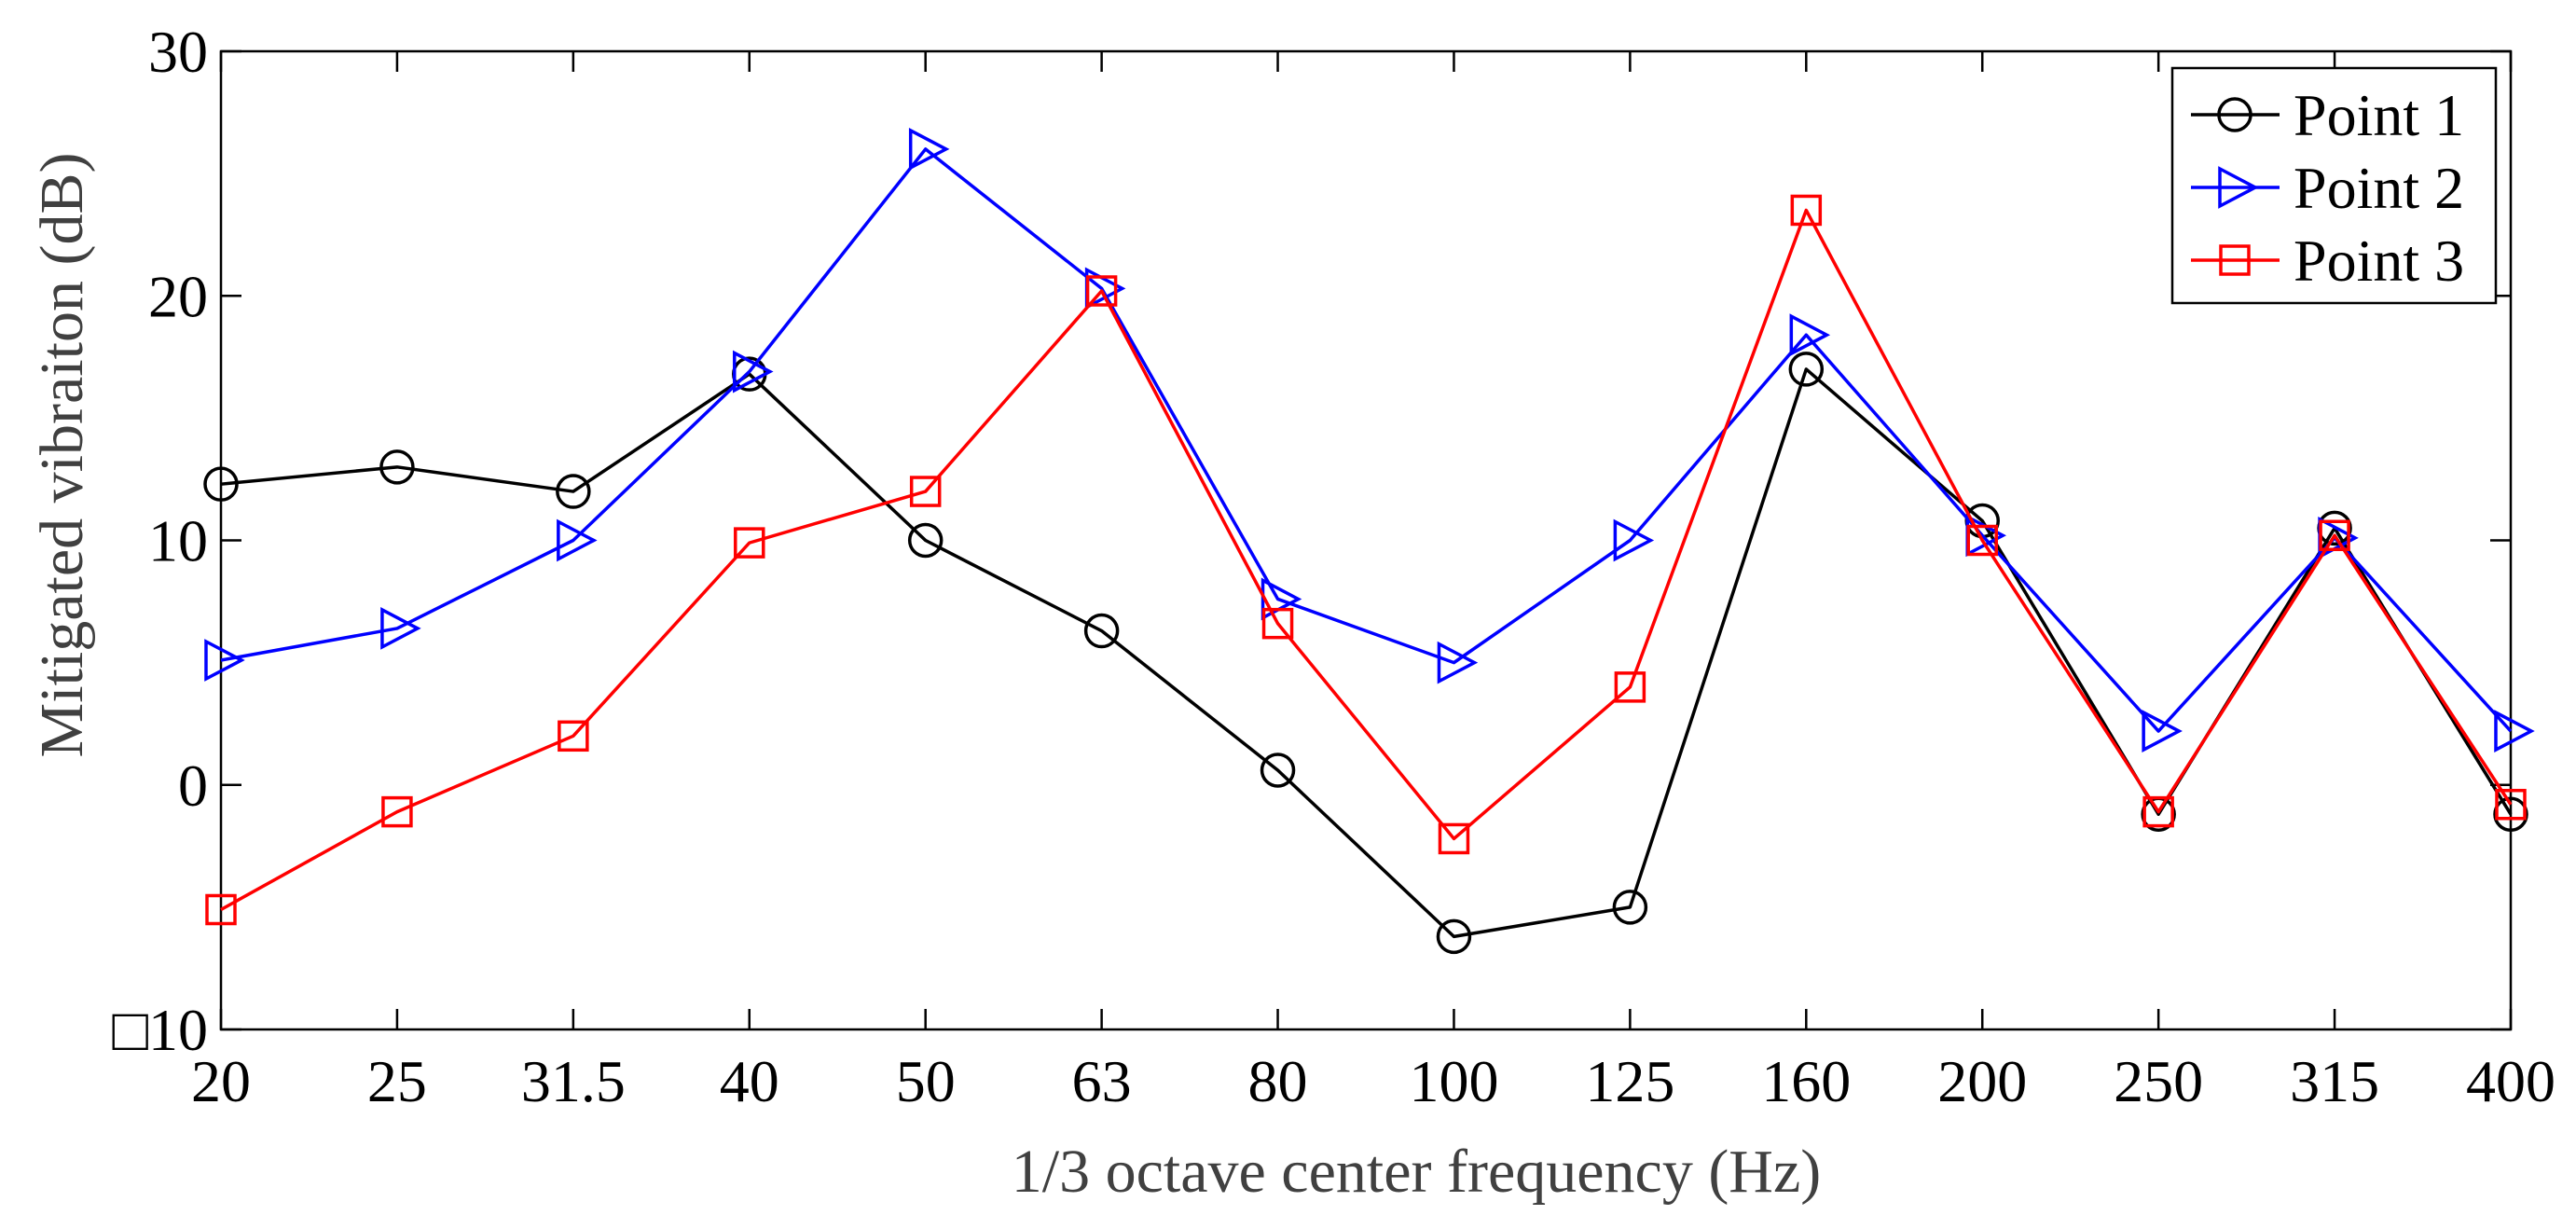  I want to click on legend-box, so click(2334, 185).